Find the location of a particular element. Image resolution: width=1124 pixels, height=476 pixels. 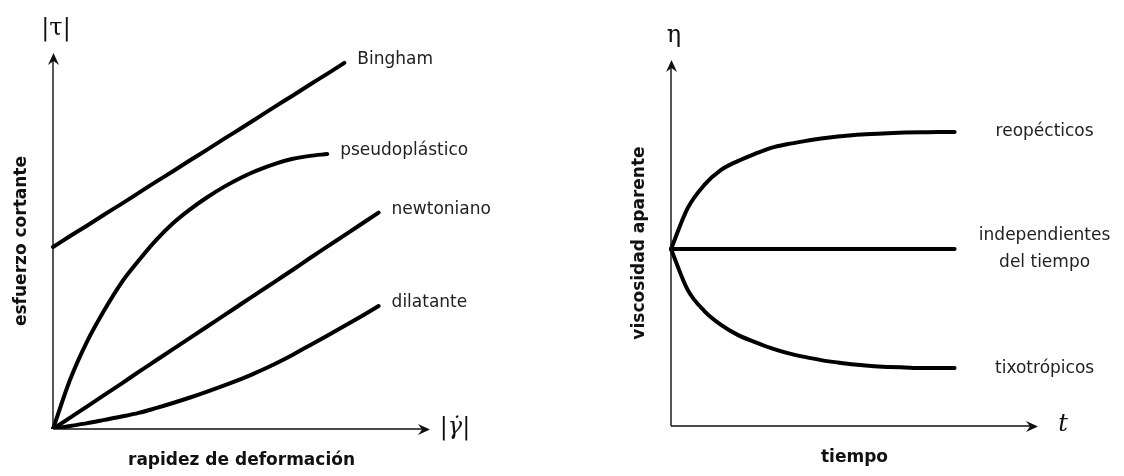

series-label: independientes del tiempo is located at coordinates (1044, 247).